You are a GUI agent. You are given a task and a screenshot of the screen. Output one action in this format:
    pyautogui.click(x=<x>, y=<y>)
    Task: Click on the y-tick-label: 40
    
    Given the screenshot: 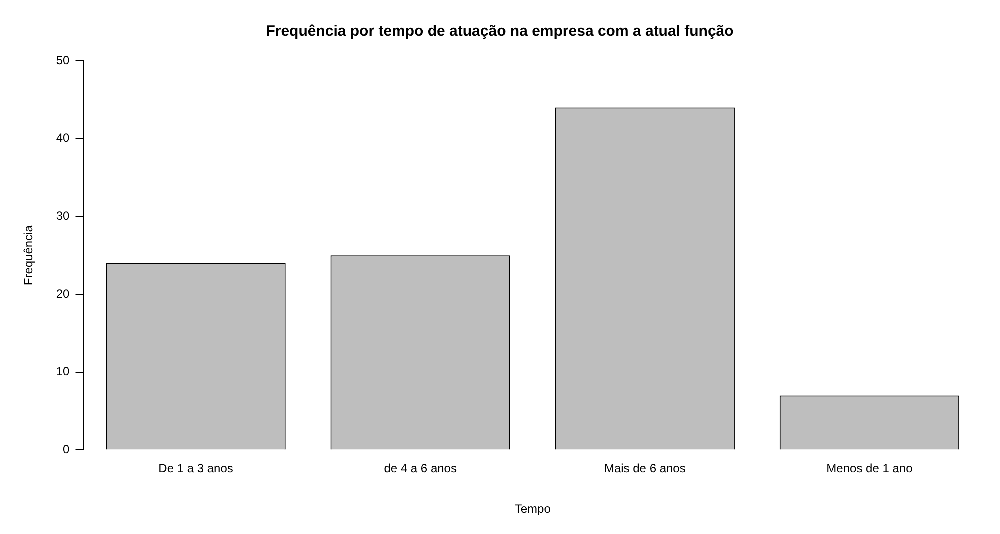 What is the action you would take?
    pyautogui.click(x=63, y=138)
    